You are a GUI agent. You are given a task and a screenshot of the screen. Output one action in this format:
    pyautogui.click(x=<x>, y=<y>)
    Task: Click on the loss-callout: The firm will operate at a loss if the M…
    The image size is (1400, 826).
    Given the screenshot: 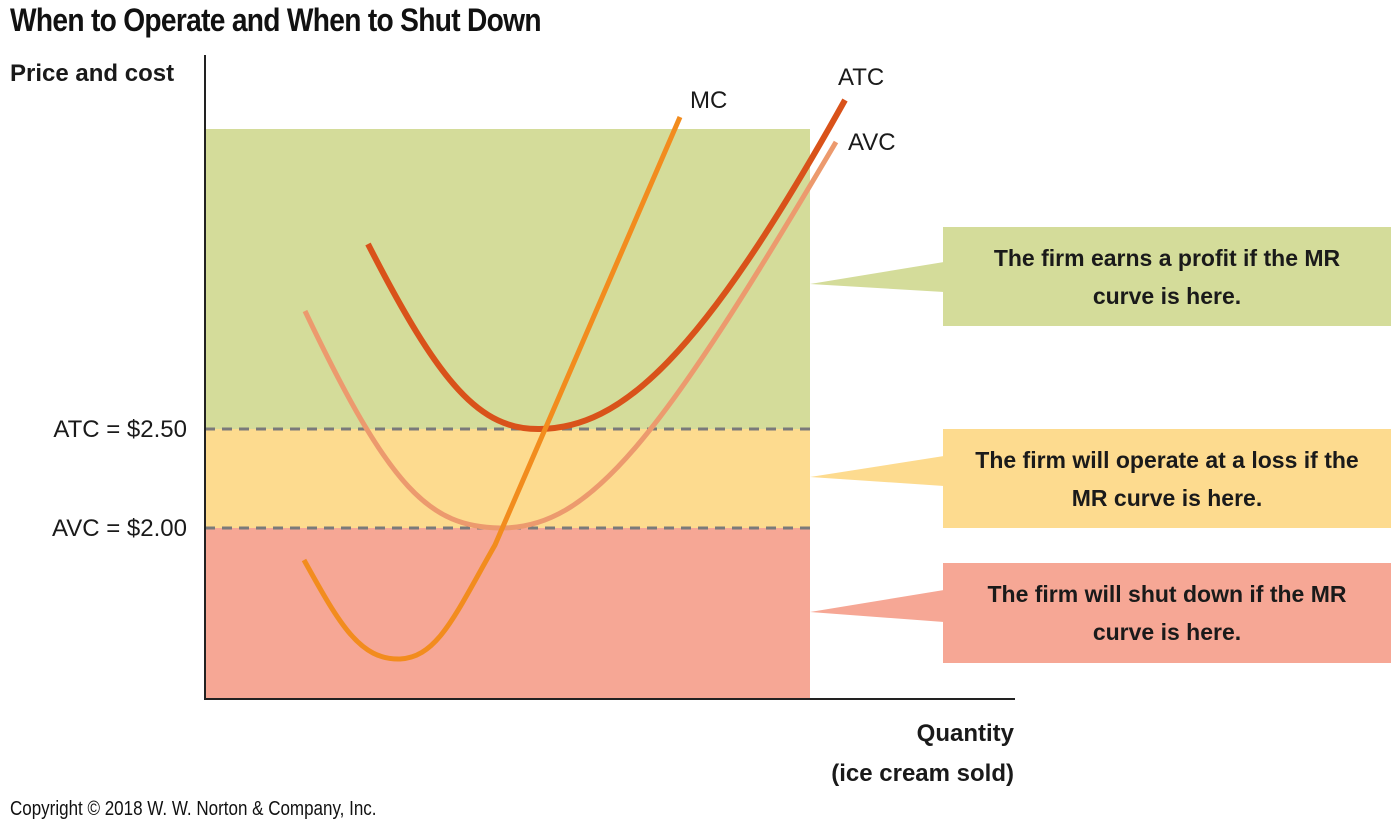 What is the action you would take?
    pyautogui.click(x=1167, y=478)
    